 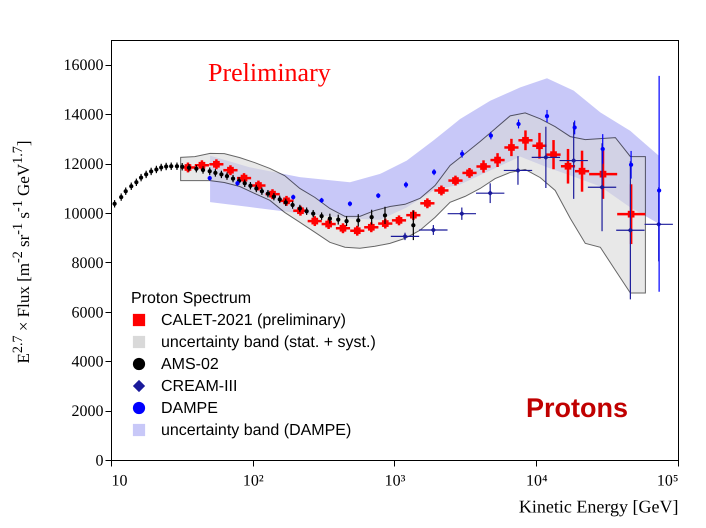 I want to click on legend-label: DAMPE, so click(x=189, y=408).